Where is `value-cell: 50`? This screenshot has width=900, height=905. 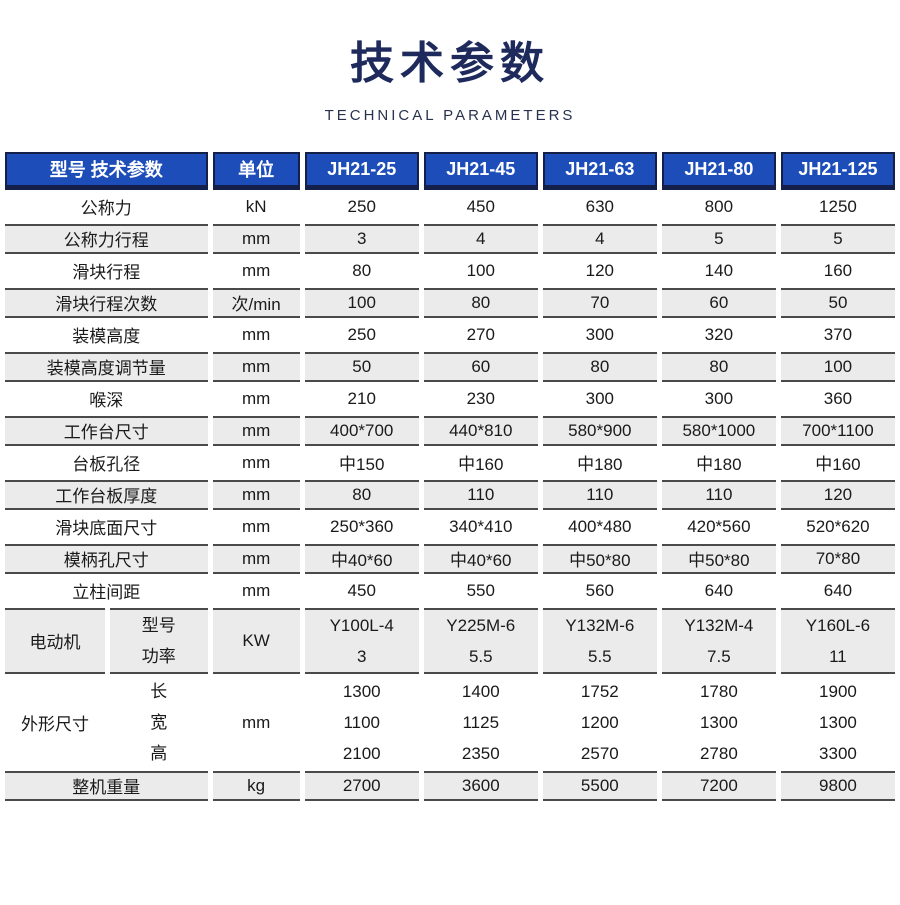
value-cell: 50 is located at coordinates (361, 366).